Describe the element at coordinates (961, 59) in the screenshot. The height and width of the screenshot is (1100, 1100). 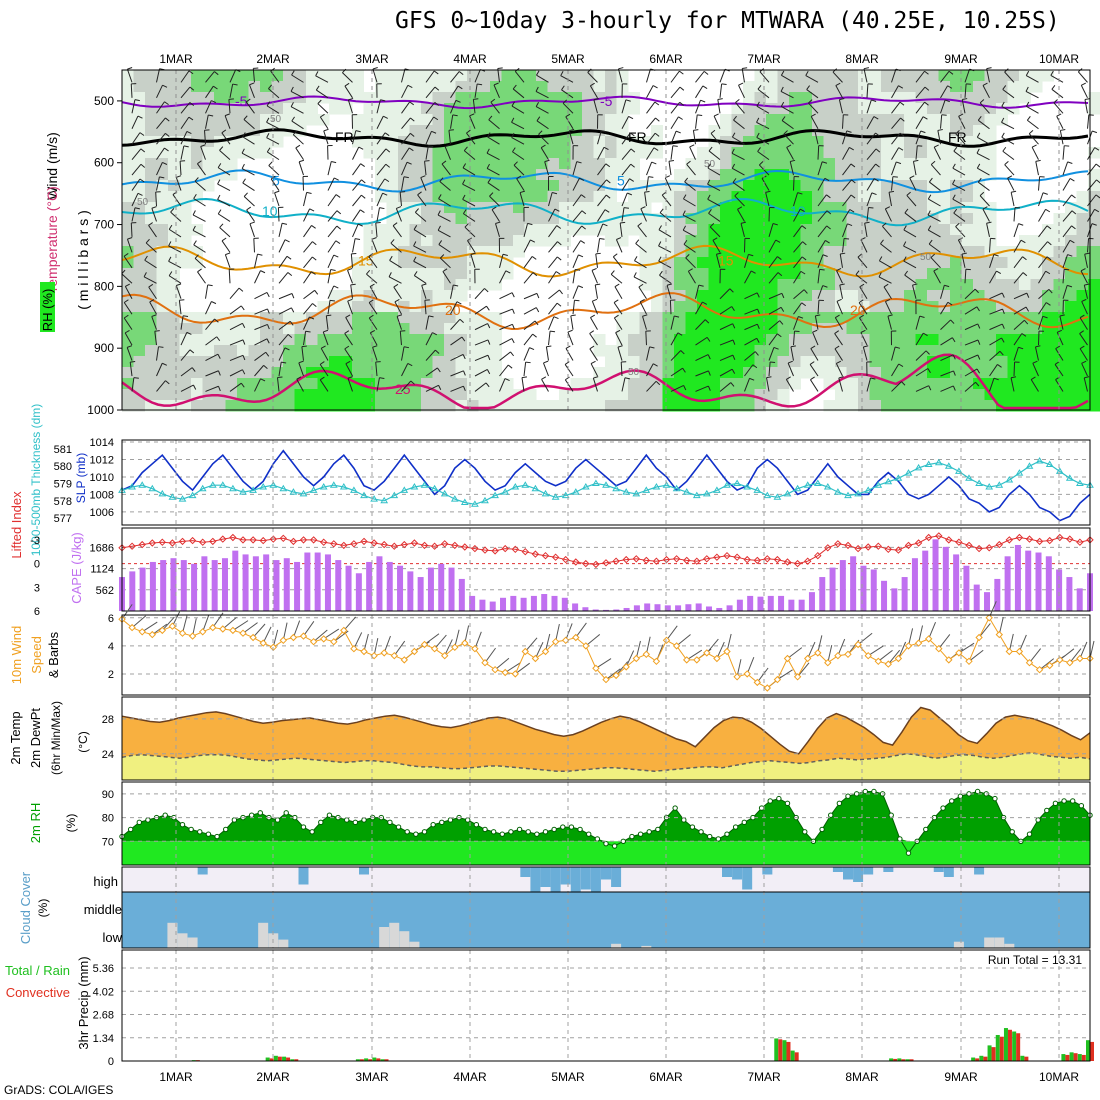
I see `date-label-top: 9MAR` at that location.